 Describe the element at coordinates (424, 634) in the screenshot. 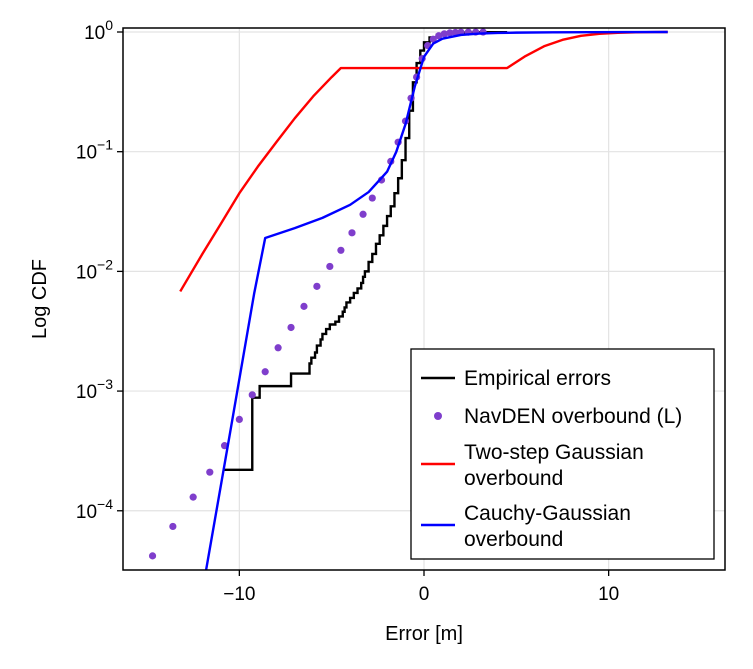

I see `x-axis-label: Error [m]` at that location.